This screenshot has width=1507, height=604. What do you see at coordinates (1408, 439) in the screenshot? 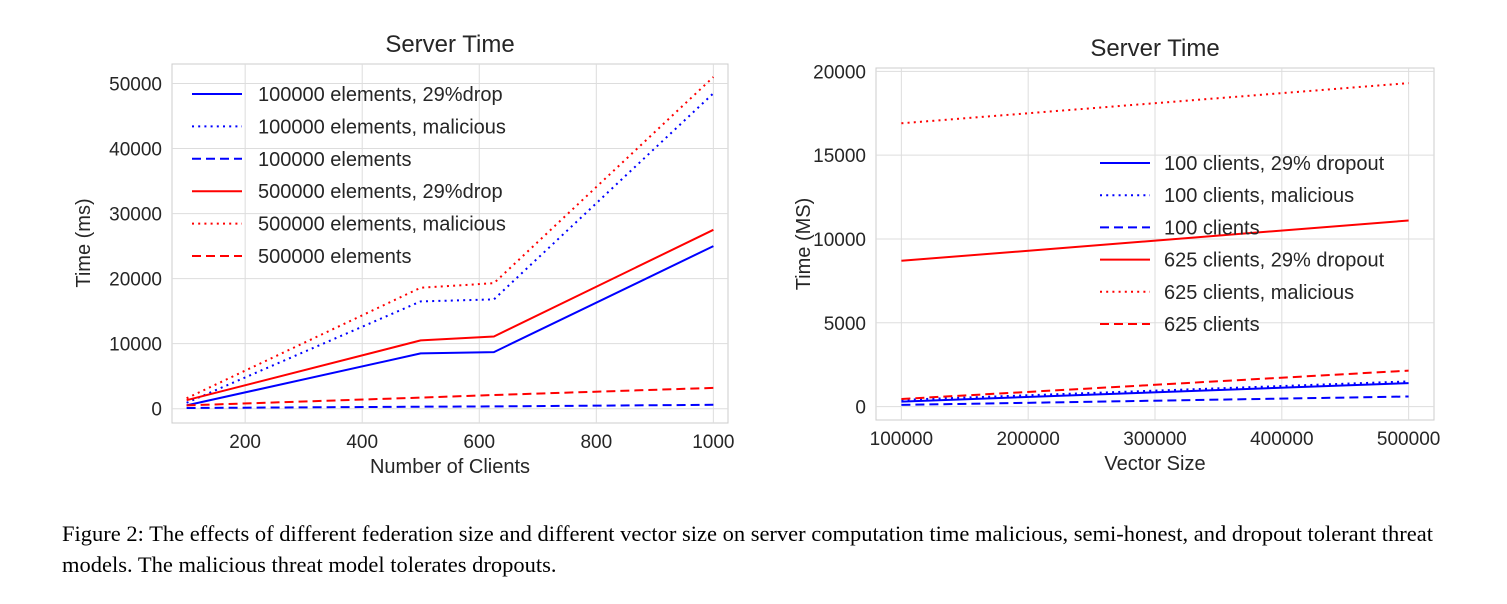
I see `x-tick-label: 500000` at bounding box center [1408, 439].